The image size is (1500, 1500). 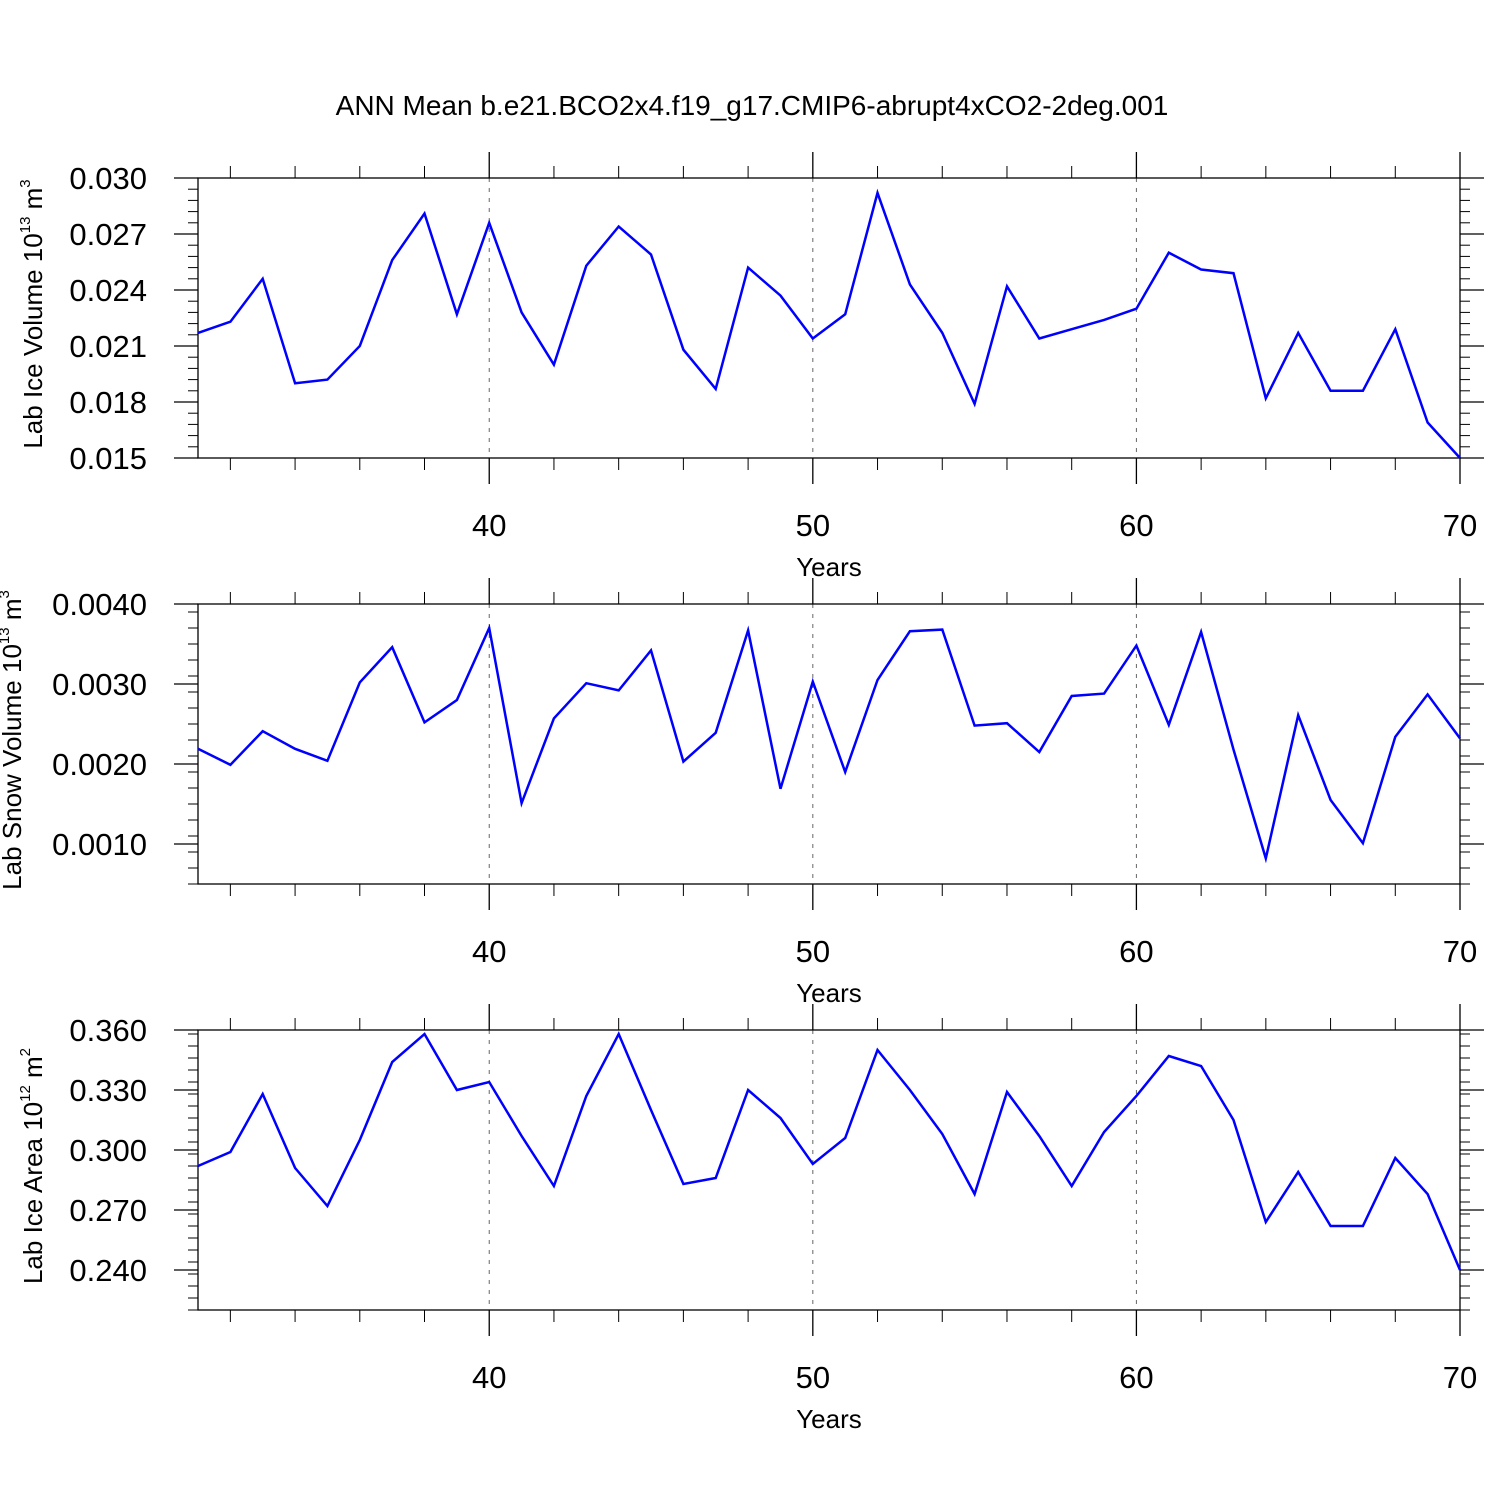 What do you see at coordinates (108, 1030) in the screenshot?
I see `y-tick-label: 0.360` at bounding box center [108, 1030].